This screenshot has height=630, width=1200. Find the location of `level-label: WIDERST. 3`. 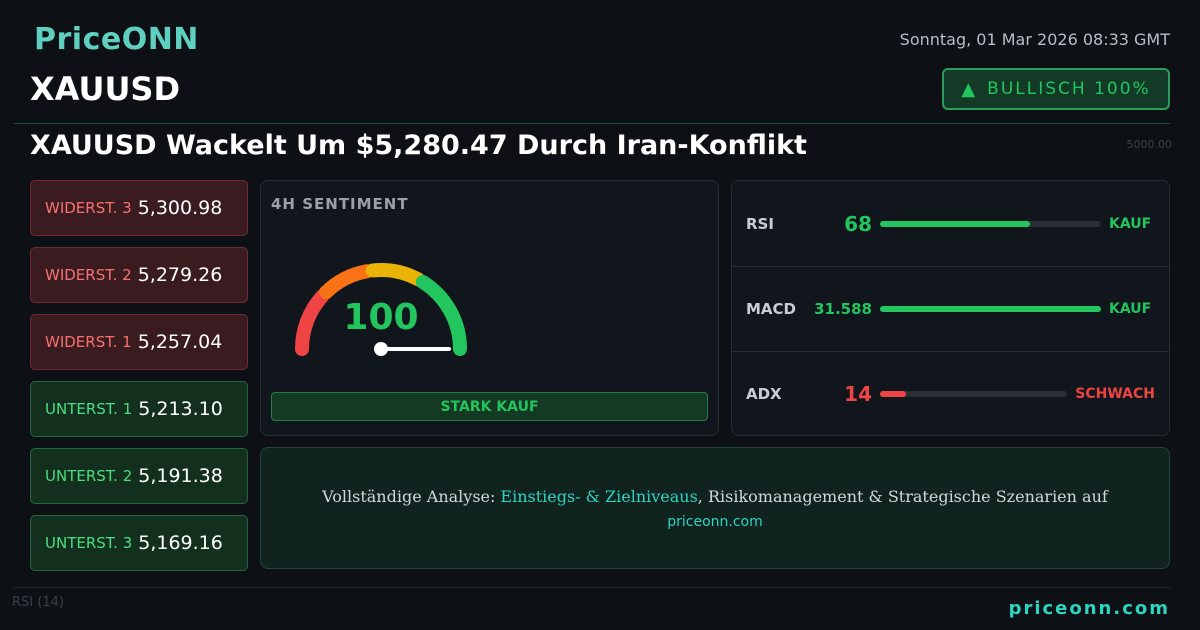

level-label: WIDERST. 3 is located at coordinates (88, 208).